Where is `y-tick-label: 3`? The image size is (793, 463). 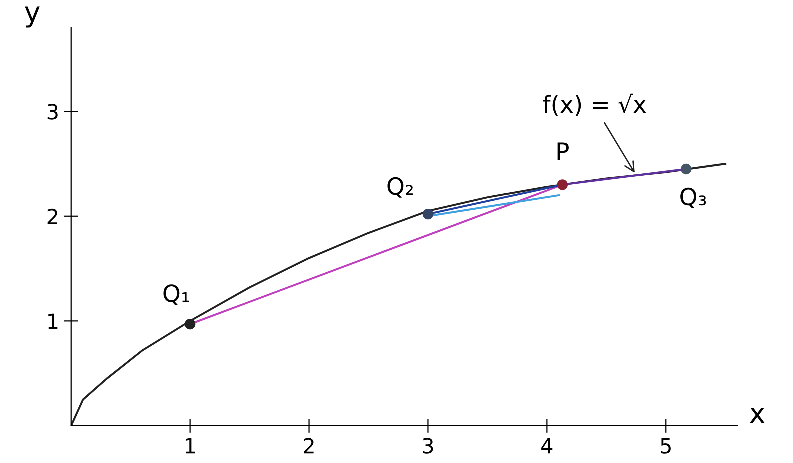 y-tick-label: 3 is located at coordinates (53, 112).